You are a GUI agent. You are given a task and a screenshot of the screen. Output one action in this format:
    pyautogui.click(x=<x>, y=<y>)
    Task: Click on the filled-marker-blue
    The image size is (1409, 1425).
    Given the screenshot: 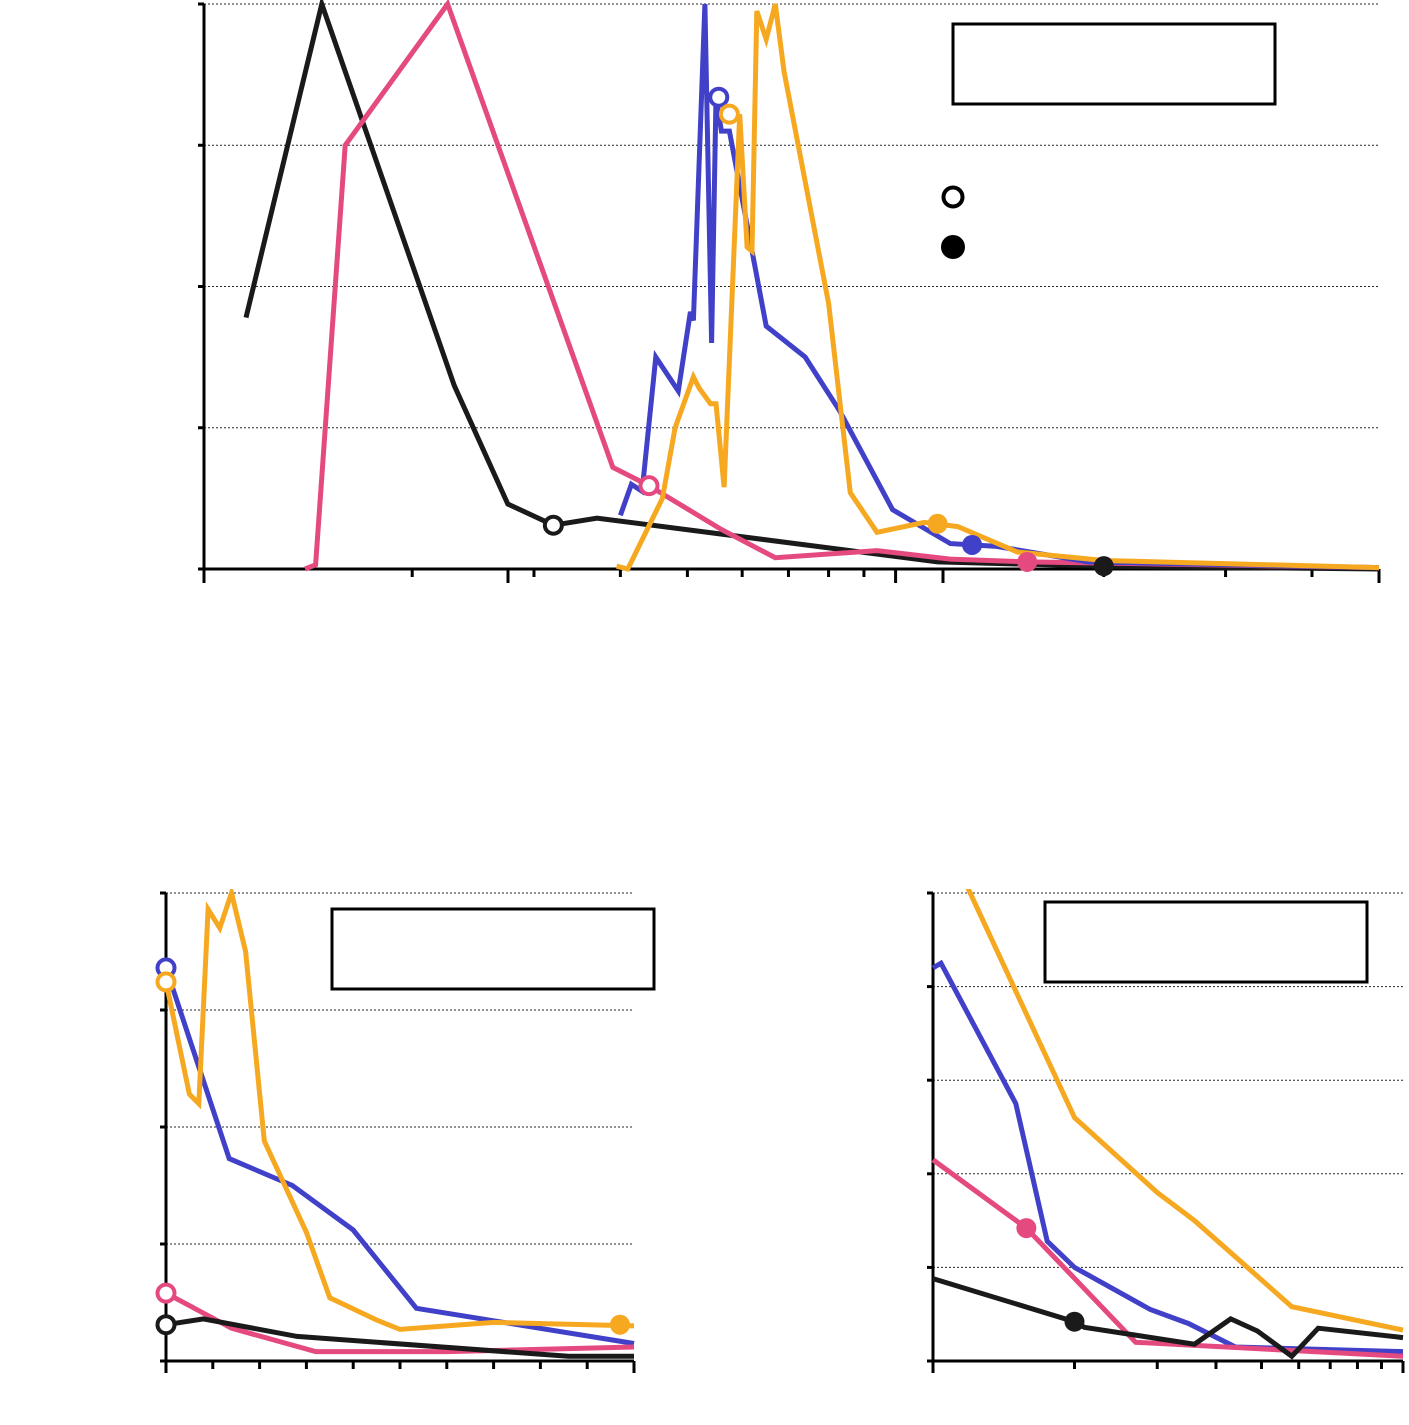 What is the action you would take?
    pyautogui.click(x=972, y=544)
    